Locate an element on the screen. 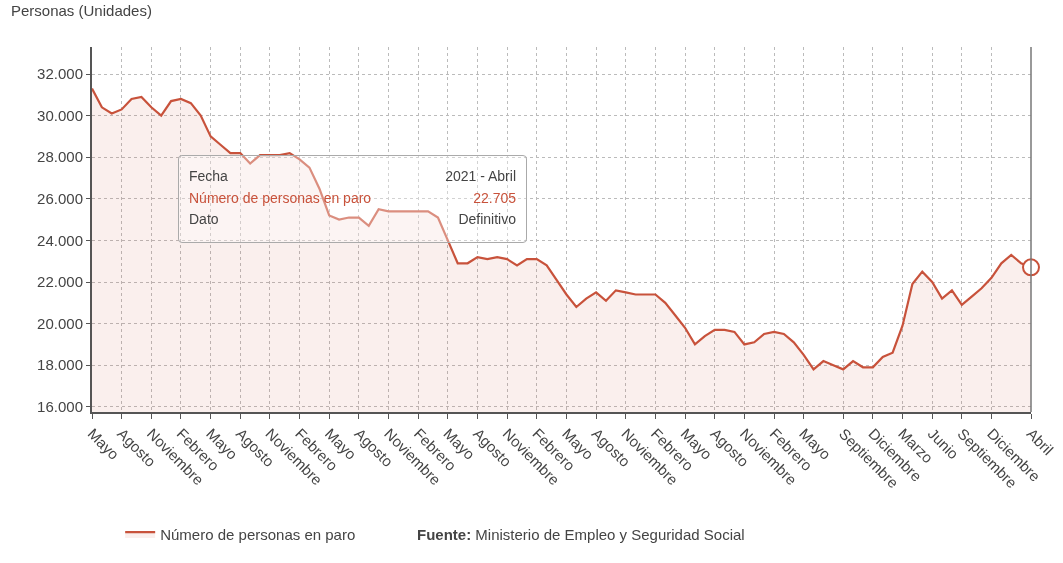 This screenshot has width=1063, height=563. annotation: Dato is located at coordinates (204, 219).